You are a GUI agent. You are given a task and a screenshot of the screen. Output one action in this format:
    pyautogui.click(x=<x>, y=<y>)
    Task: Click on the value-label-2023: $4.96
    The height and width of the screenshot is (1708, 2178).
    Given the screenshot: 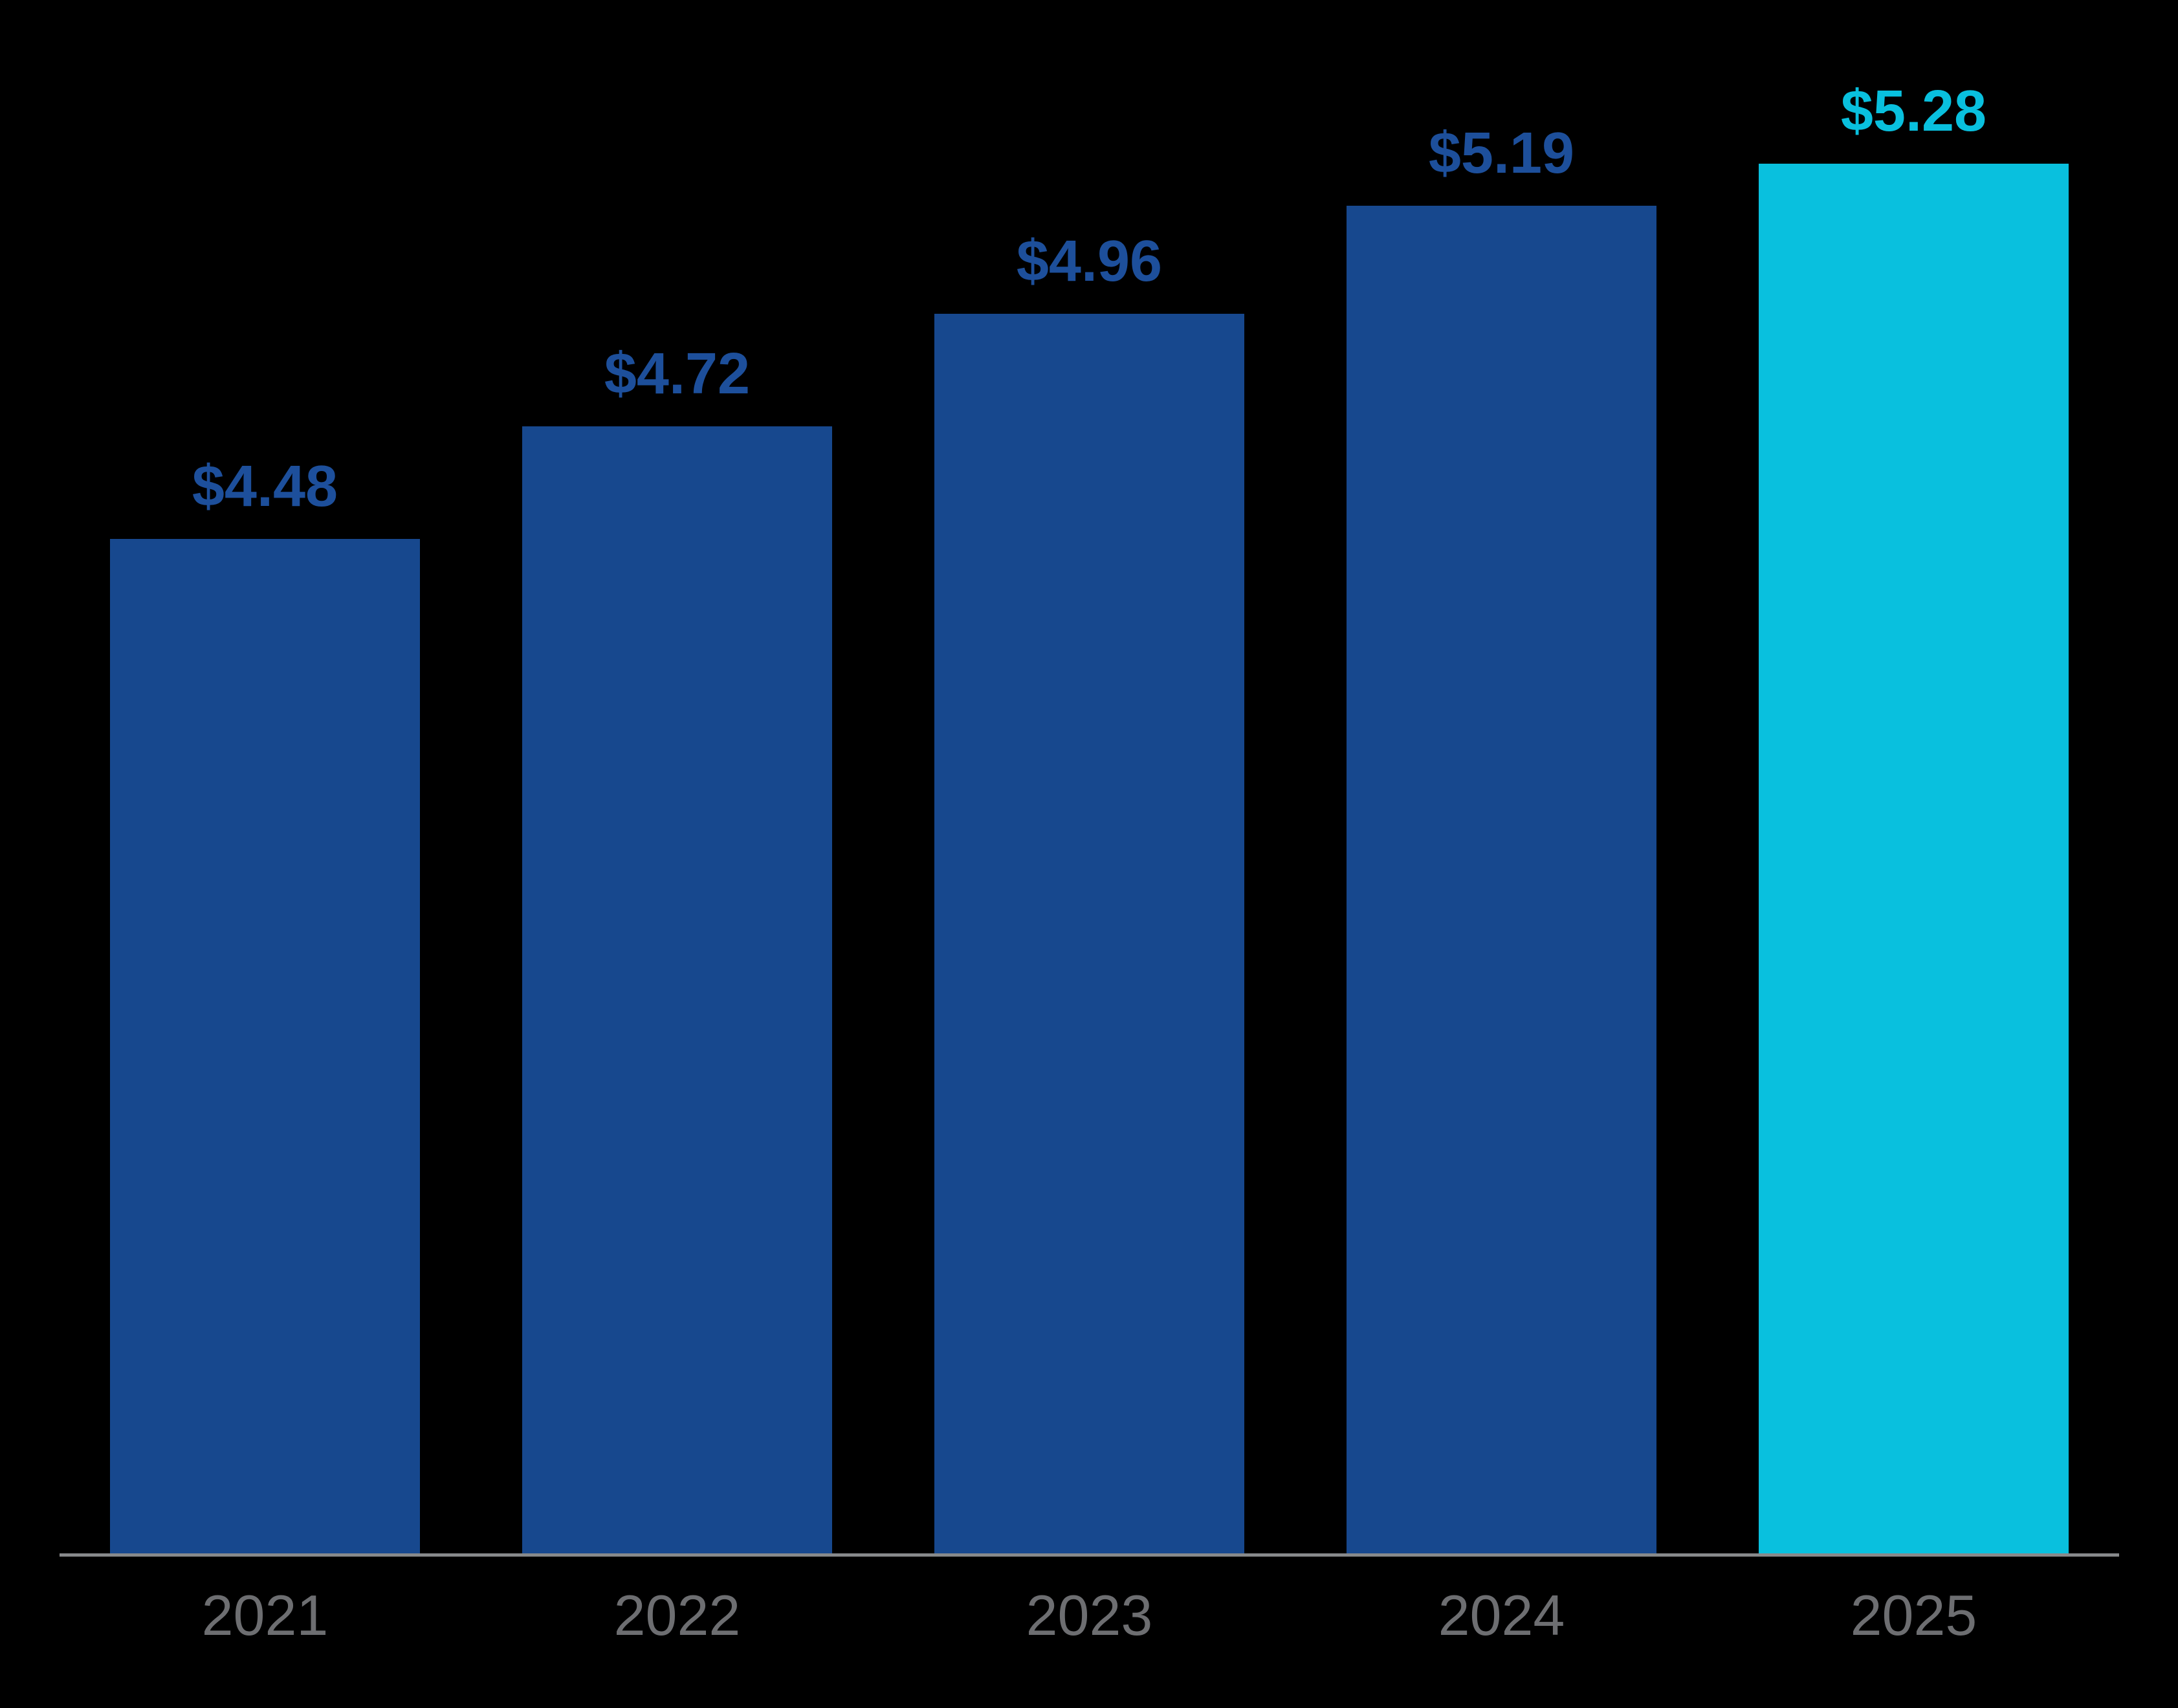 What is the action you would take?
    pyautogui.click(x=1089, y=261)
    